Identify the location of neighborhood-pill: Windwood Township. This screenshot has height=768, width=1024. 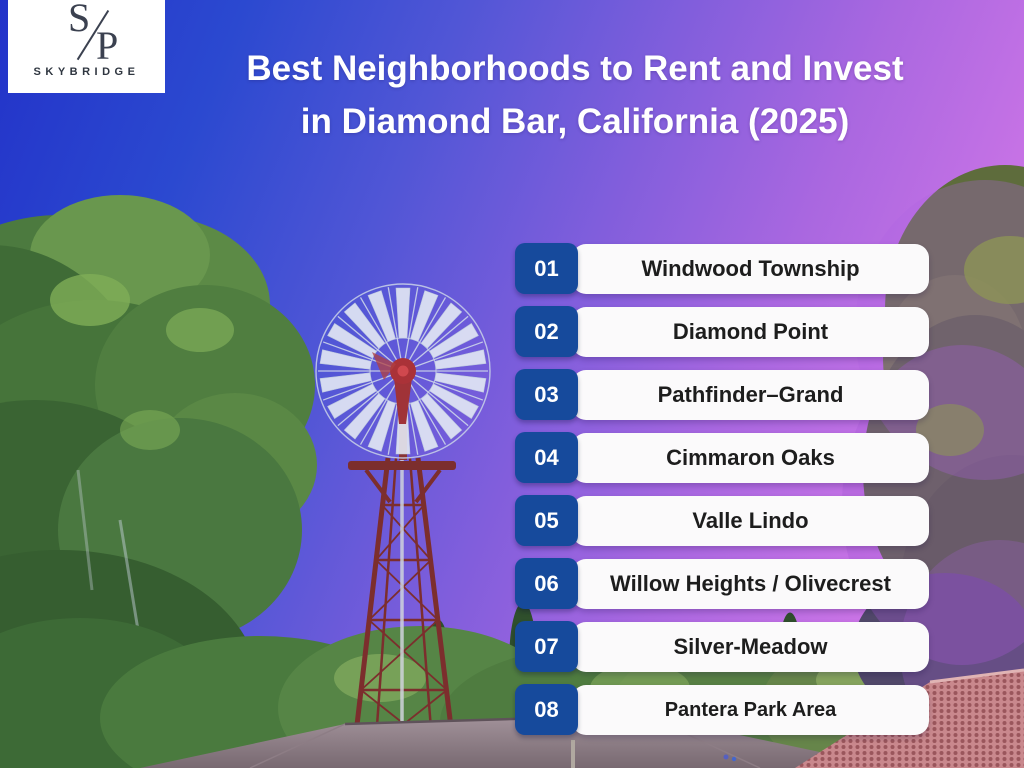
(750, 269).